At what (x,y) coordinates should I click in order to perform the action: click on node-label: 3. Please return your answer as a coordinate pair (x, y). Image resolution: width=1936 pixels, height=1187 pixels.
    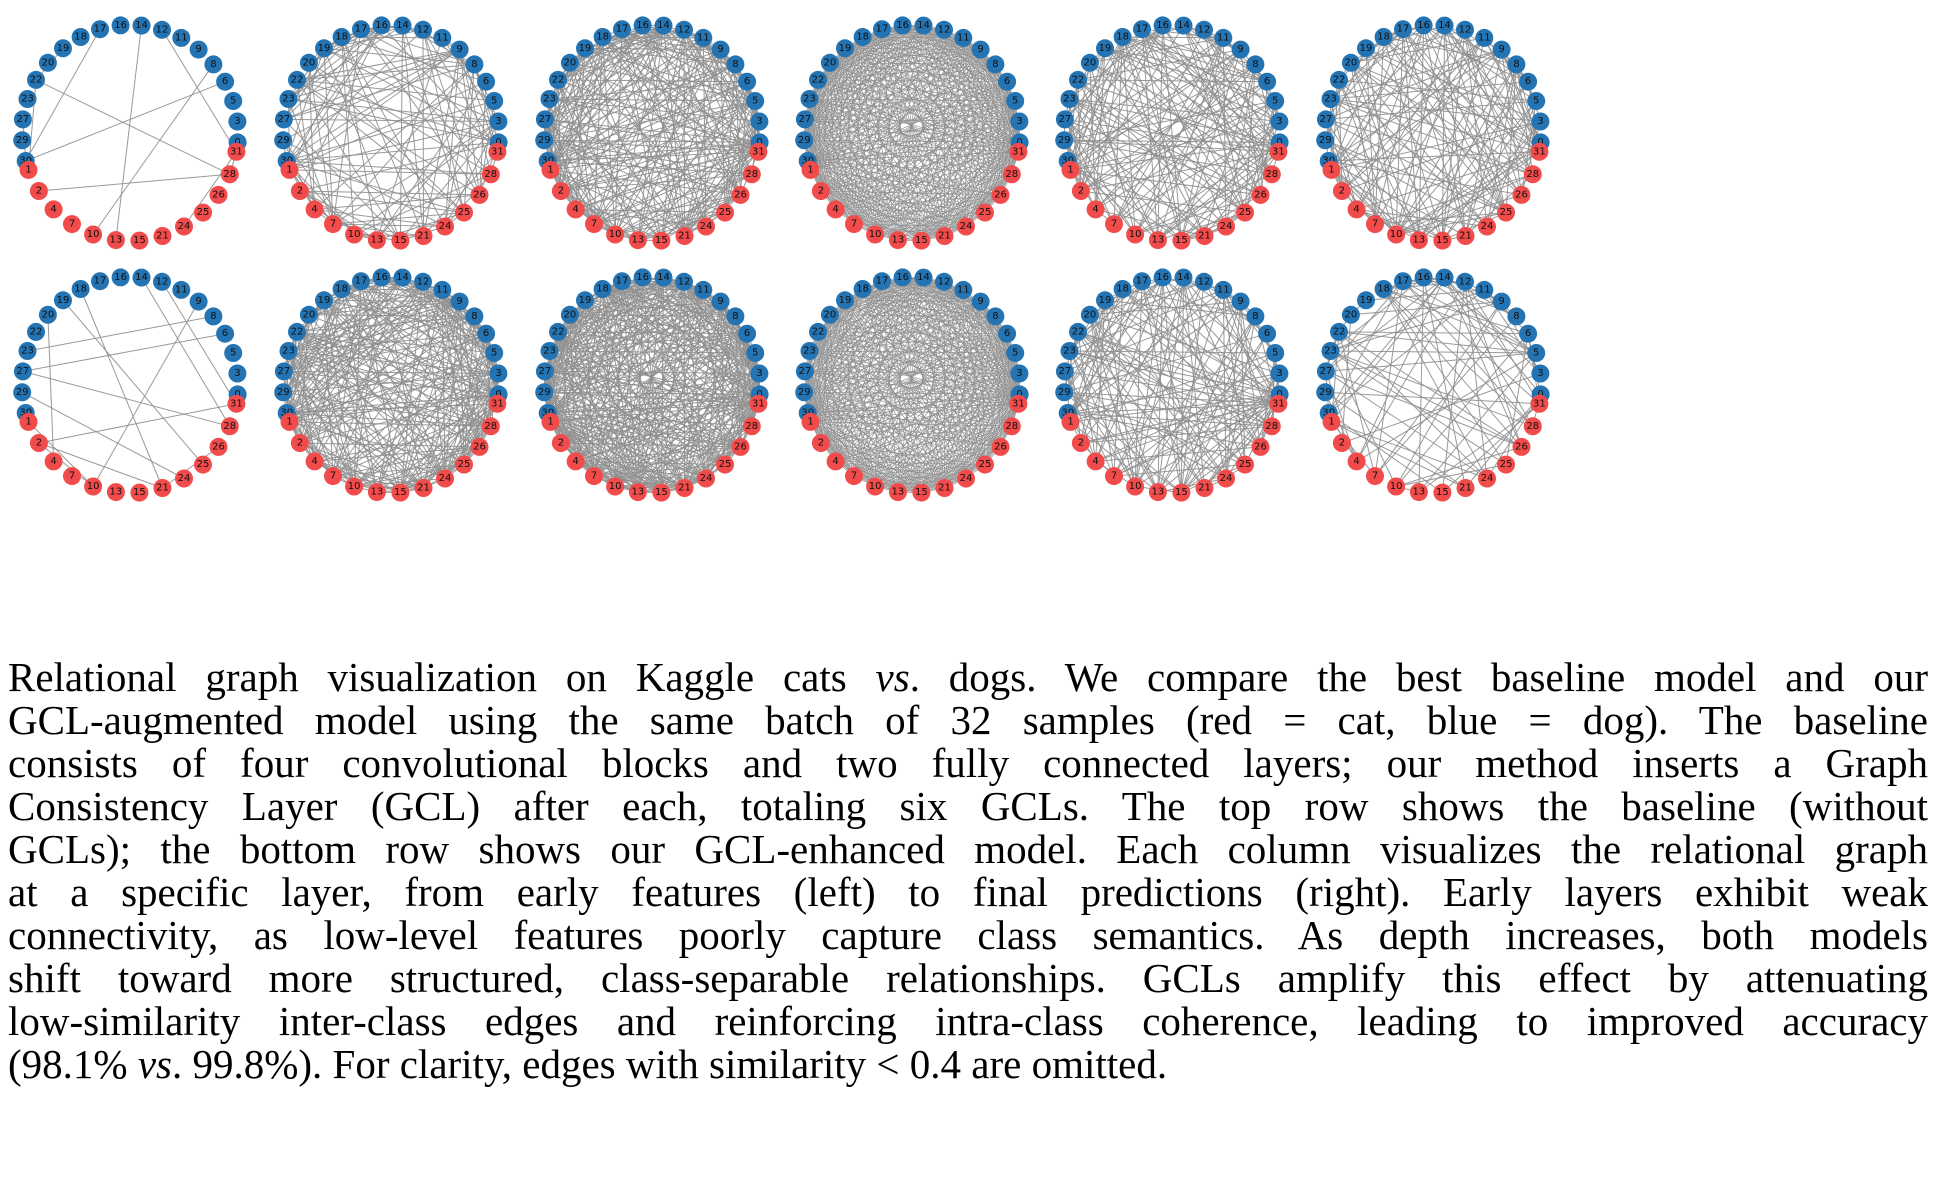
    Looking at the image, I should click on (1540, 373).